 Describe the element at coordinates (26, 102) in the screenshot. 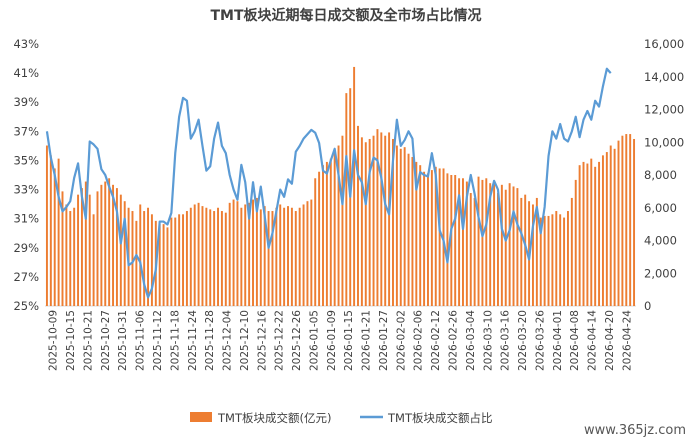

I see `y-left-tick-label: 39%` at that location.